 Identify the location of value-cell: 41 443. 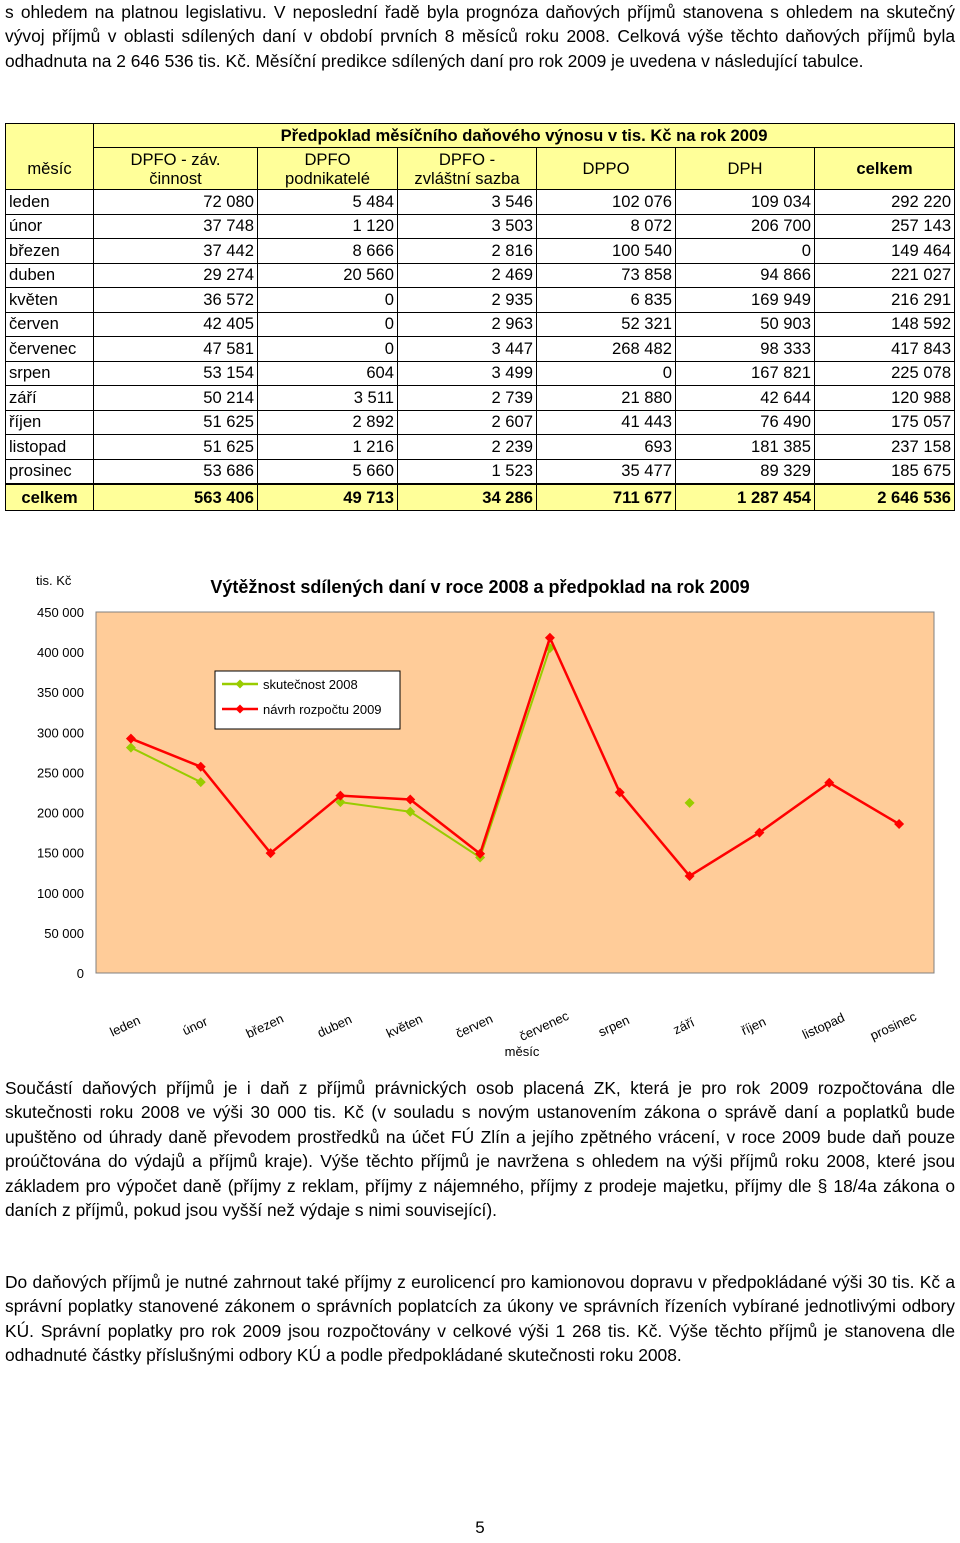
(606, 422).